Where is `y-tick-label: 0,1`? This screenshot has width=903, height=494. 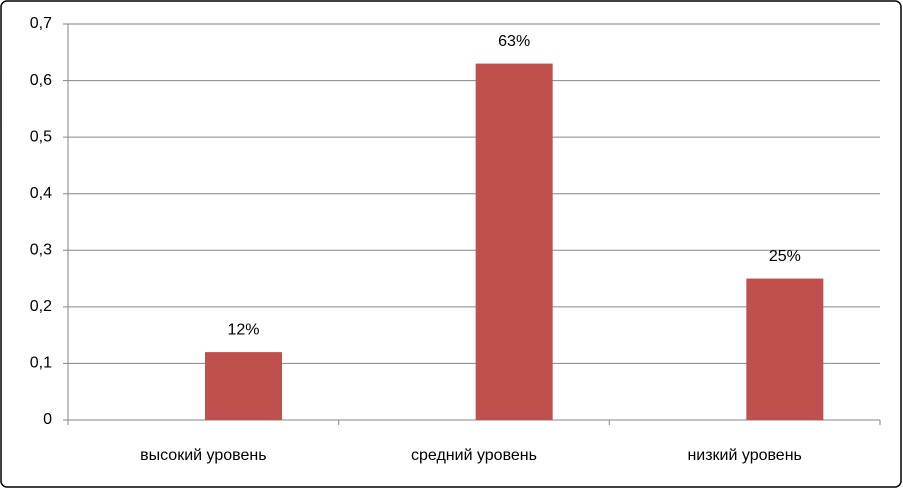 y-tick-label: 0,1 is located at coordinates (41, 363).